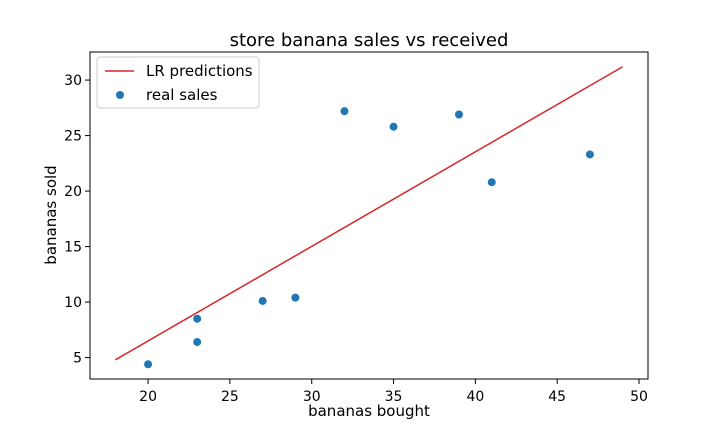 This screenshot has height=432, width=720. I want to click on legend-dot-swatch, so click(120, 95).